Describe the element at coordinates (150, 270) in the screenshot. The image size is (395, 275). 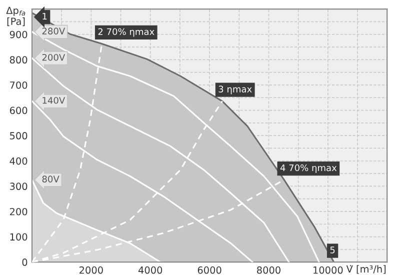
I see `x-tick-label: 4000` at that location.